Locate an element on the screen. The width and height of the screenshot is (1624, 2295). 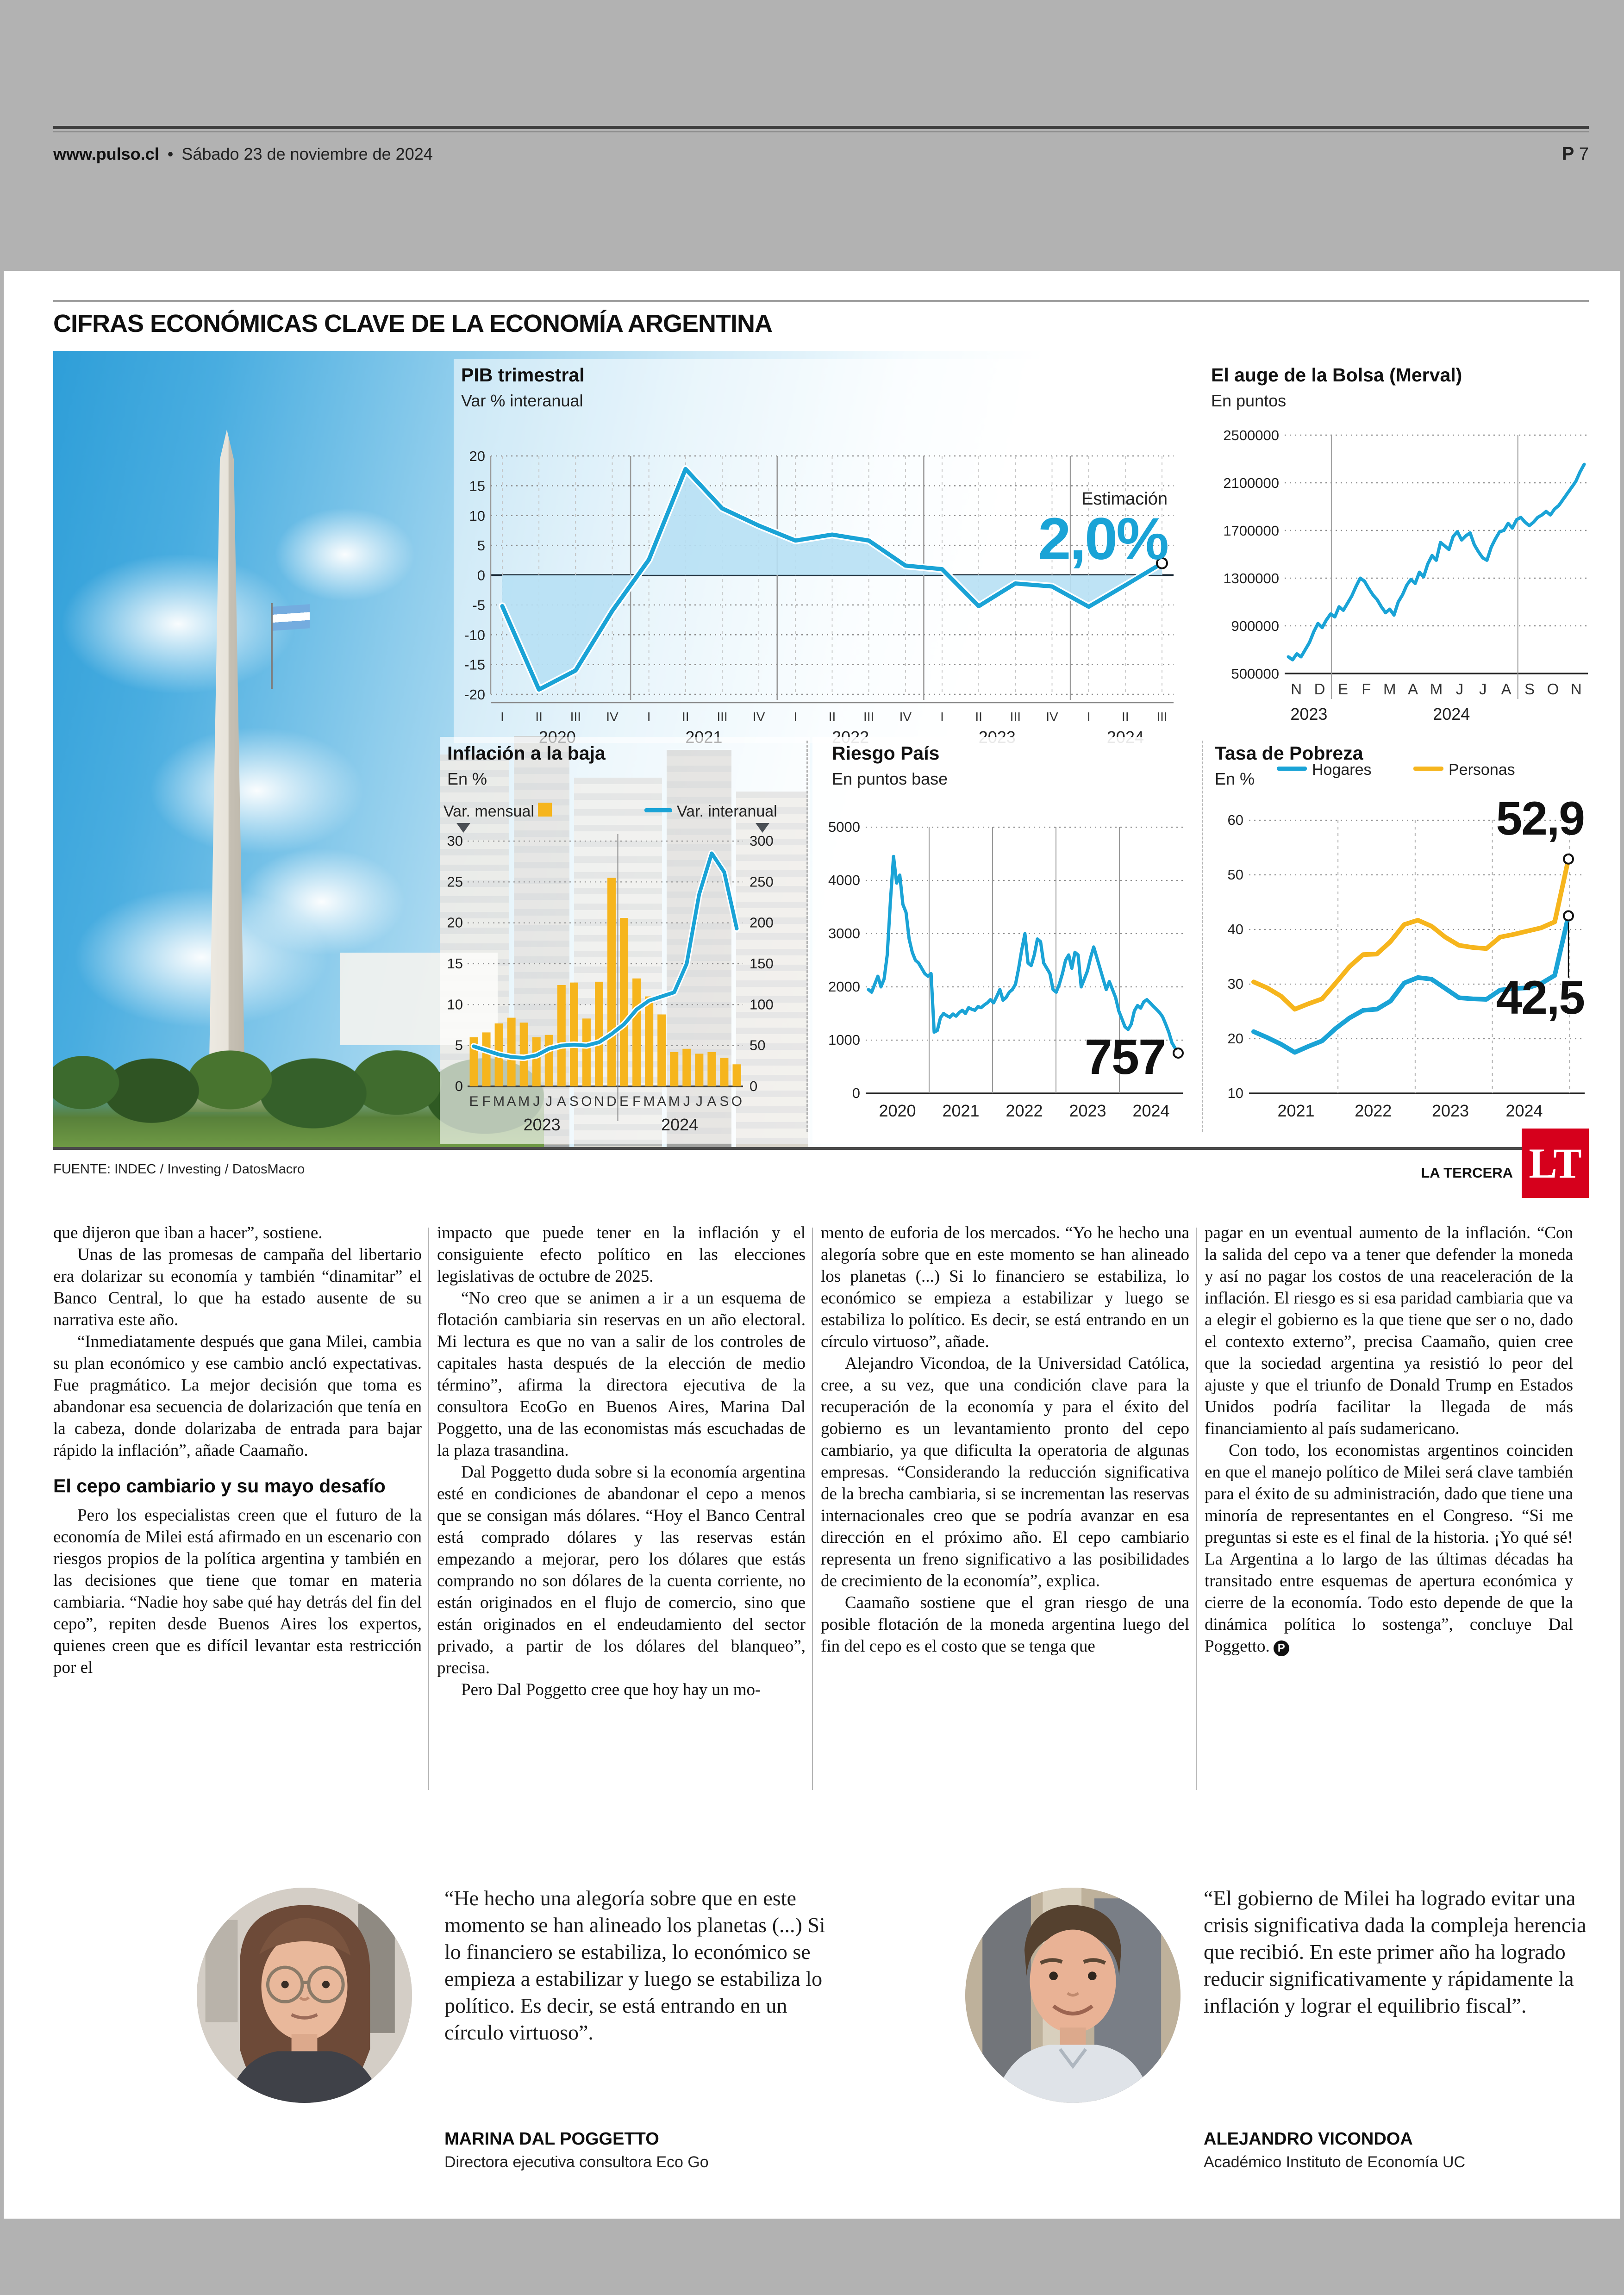
svg-text: 3000 is located at coordinates (844, 933).